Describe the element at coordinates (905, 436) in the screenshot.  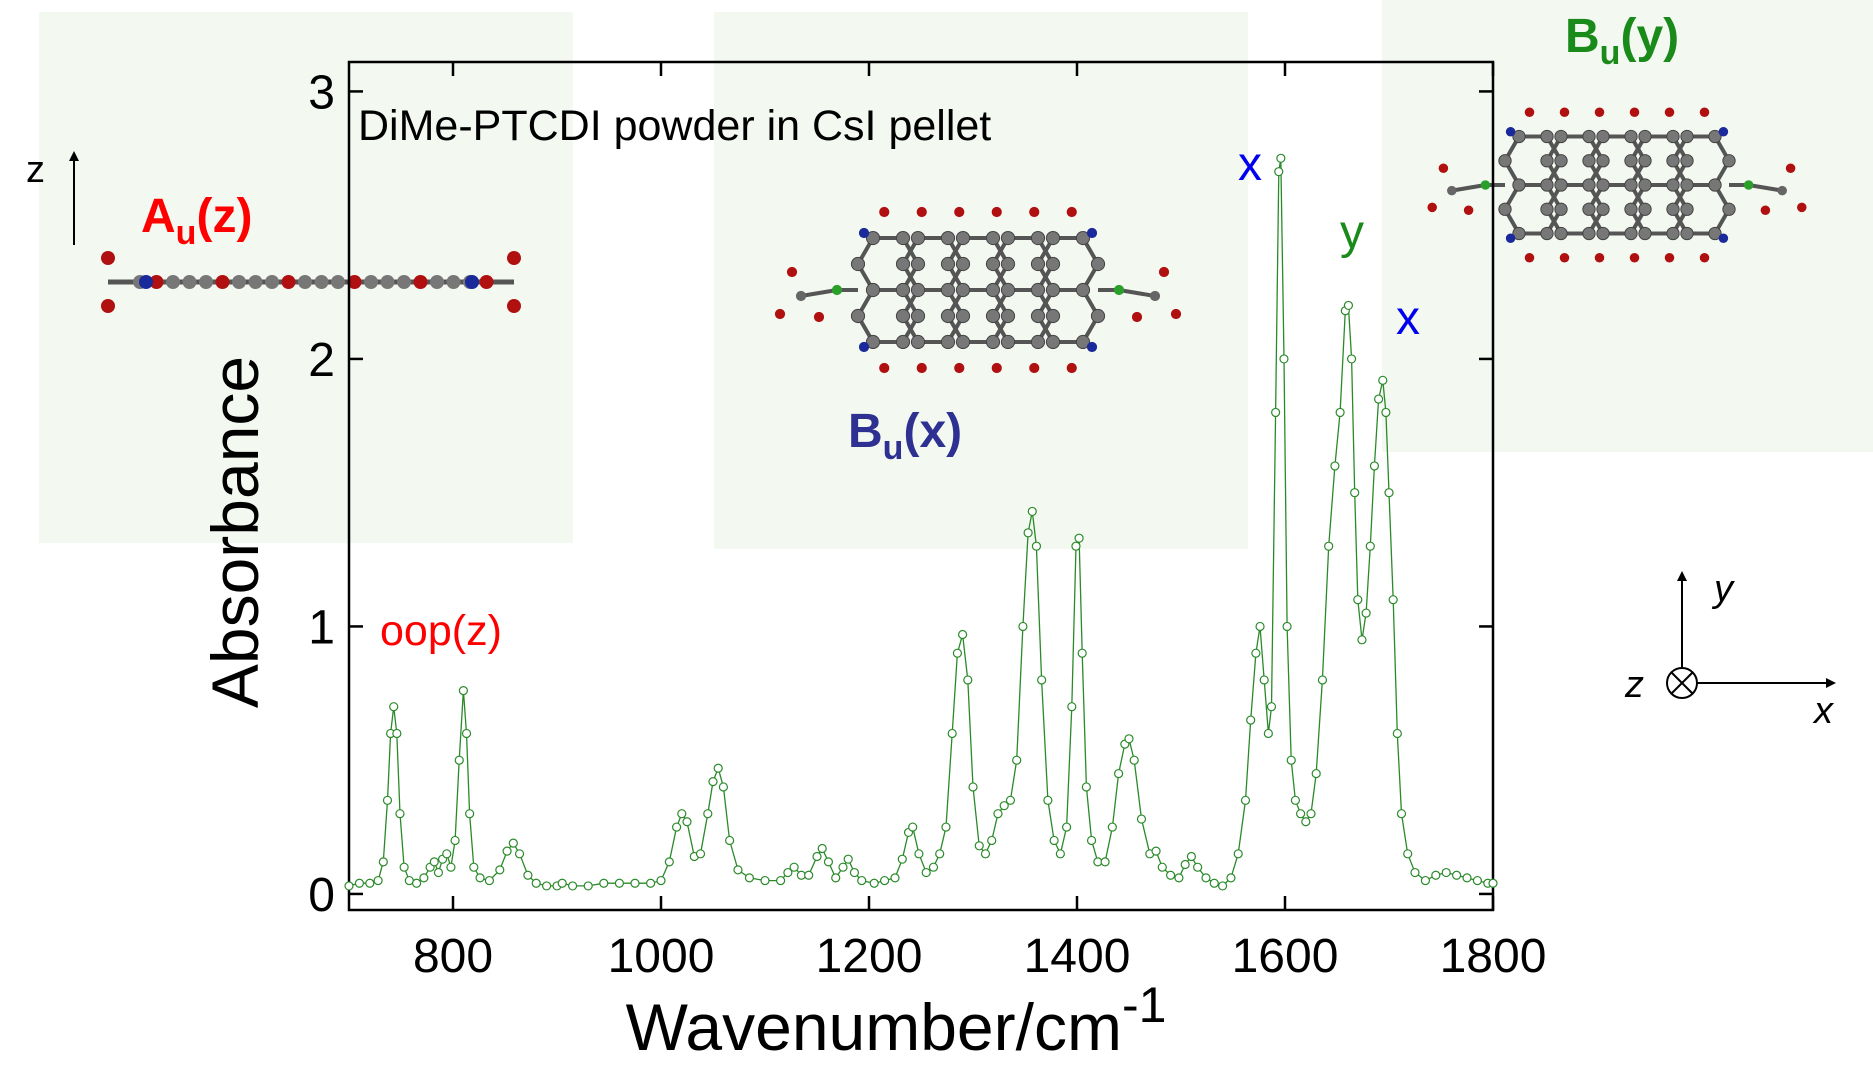
I see `mode-label: Bu(x)` at that location.